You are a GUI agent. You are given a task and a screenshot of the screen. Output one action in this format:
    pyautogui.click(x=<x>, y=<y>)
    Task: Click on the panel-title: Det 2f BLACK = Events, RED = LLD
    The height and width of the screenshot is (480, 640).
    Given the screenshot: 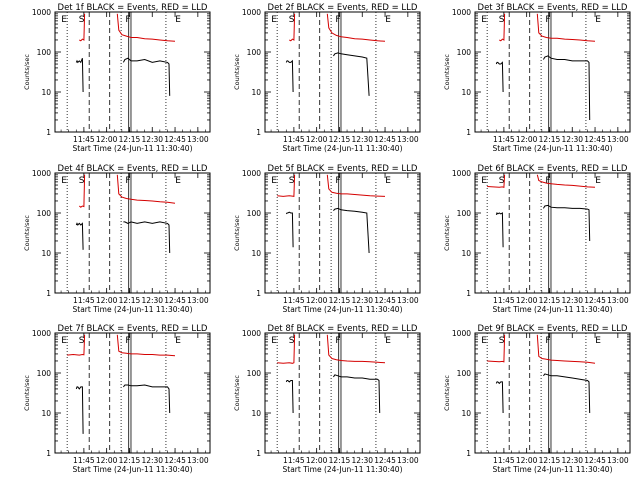 What is the action you would take?
    pyautogui.click(x=343, y=8)
    